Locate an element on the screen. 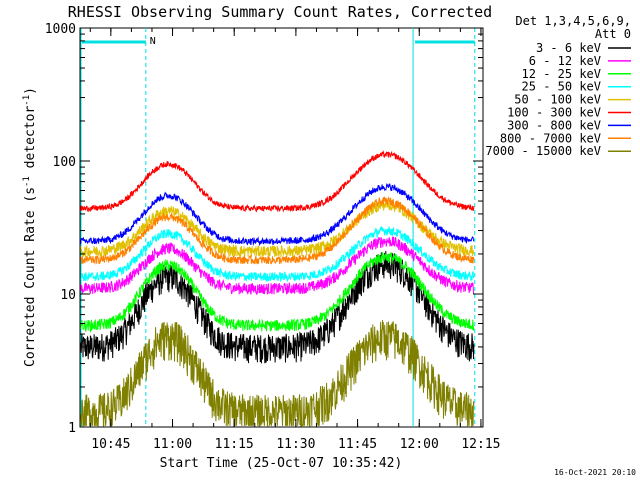  x-tick-label: 10:45 is located at coordinates (110, 444).